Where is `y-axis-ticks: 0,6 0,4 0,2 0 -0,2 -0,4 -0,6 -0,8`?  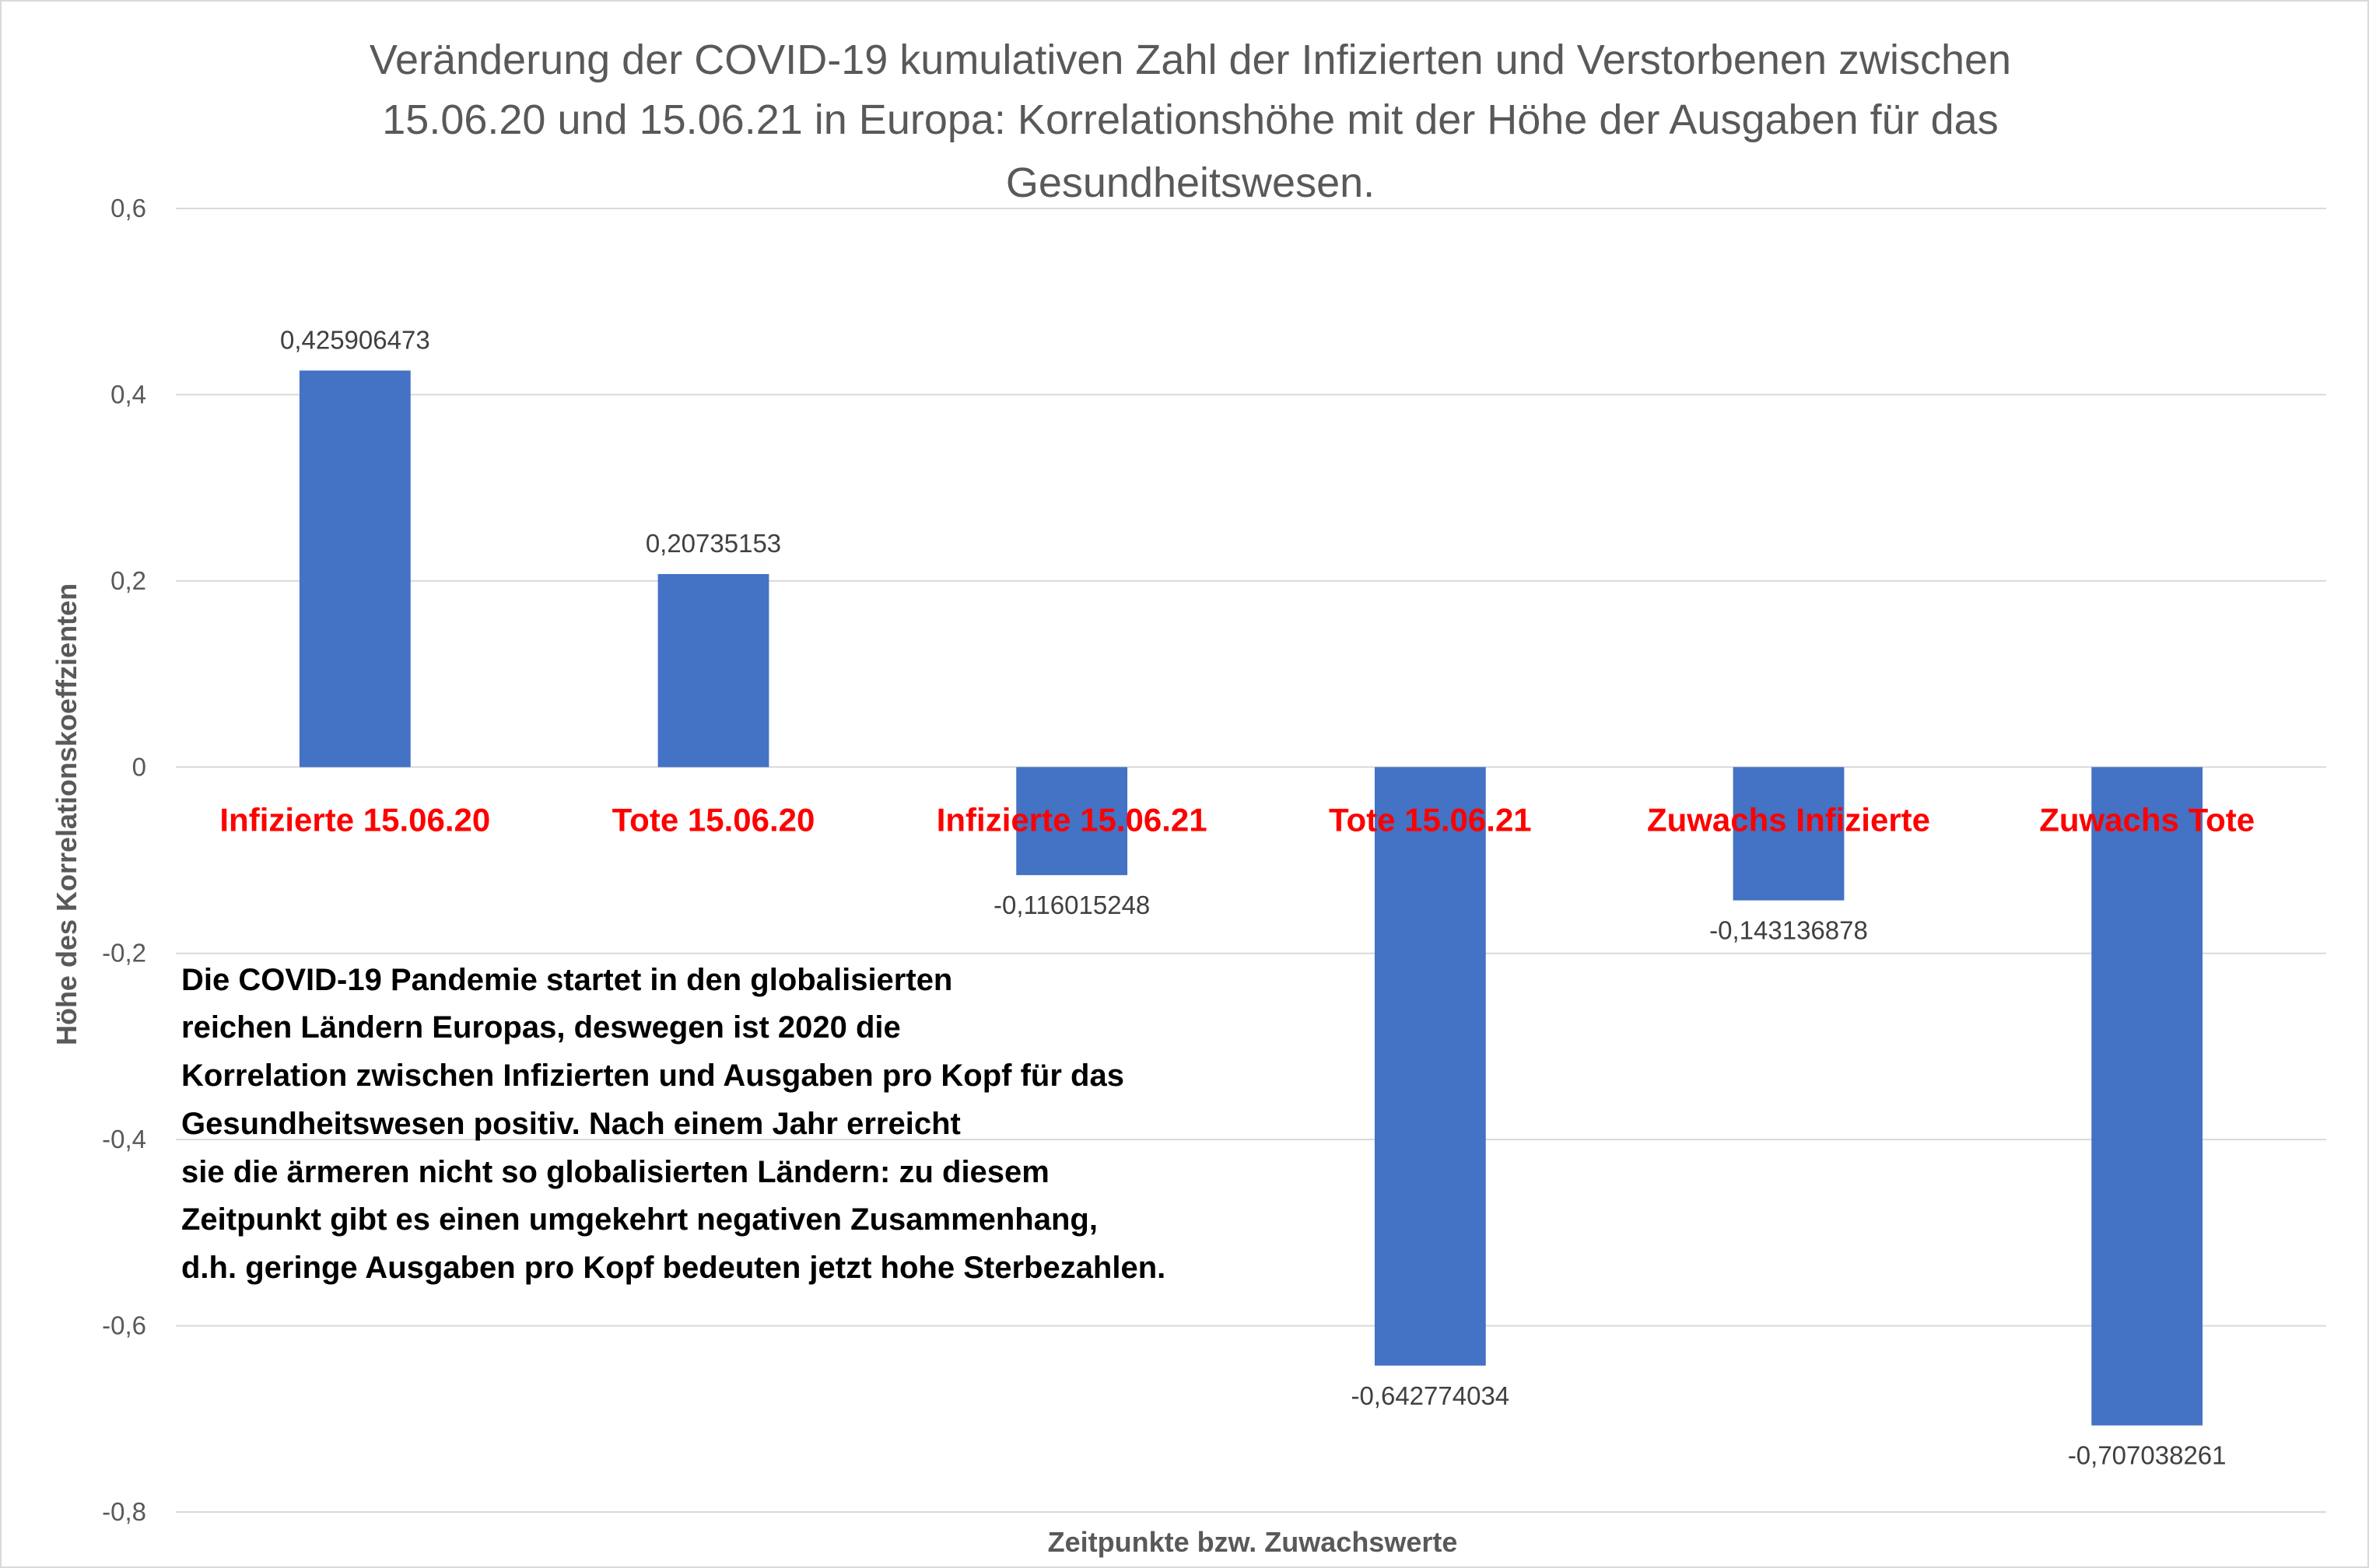 y-axis-ticks: 0,6 0,4 0,2 0 -0,2 -0,4 -0,6 -0,8 is located at coordinates (124, 860).